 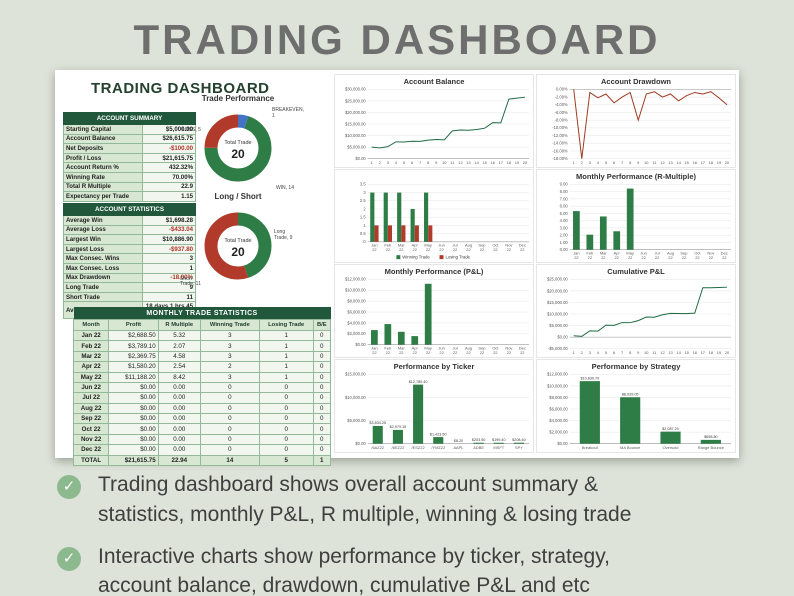 What do you see at coordinates (711, 162) in the screenshot?
I see `chart-text: 18` at bounding box center [711, 162].